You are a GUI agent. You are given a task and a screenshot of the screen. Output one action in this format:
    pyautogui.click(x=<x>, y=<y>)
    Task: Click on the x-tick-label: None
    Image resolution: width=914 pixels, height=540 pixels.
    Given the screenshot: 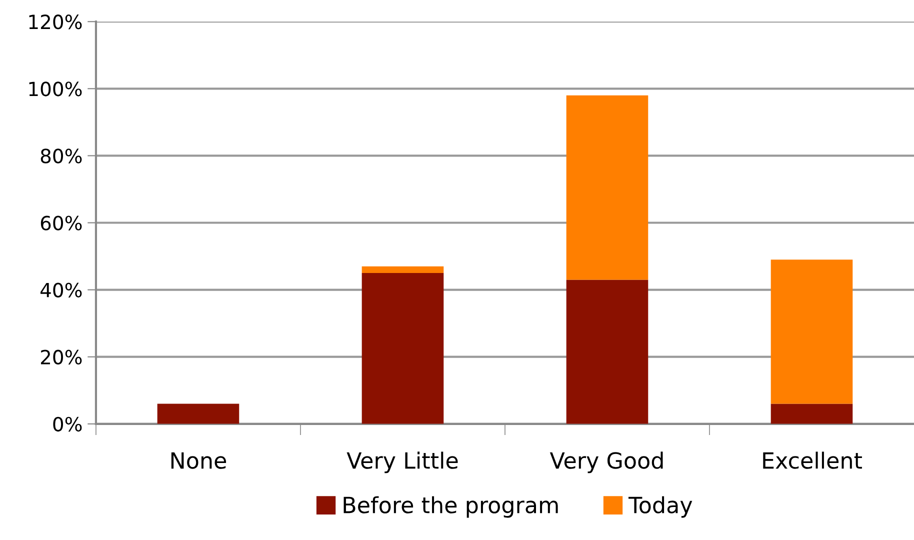 What is the action you would take?
    pyautogui.click(x=198, y=460)
    